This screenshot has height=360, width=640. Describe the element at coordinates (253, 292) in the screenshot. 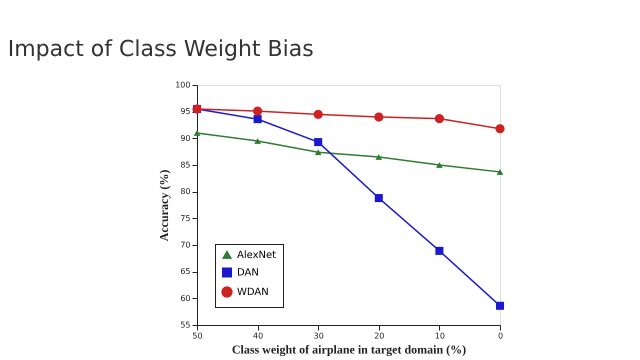

I see `legend-label: WDAN` at that location.